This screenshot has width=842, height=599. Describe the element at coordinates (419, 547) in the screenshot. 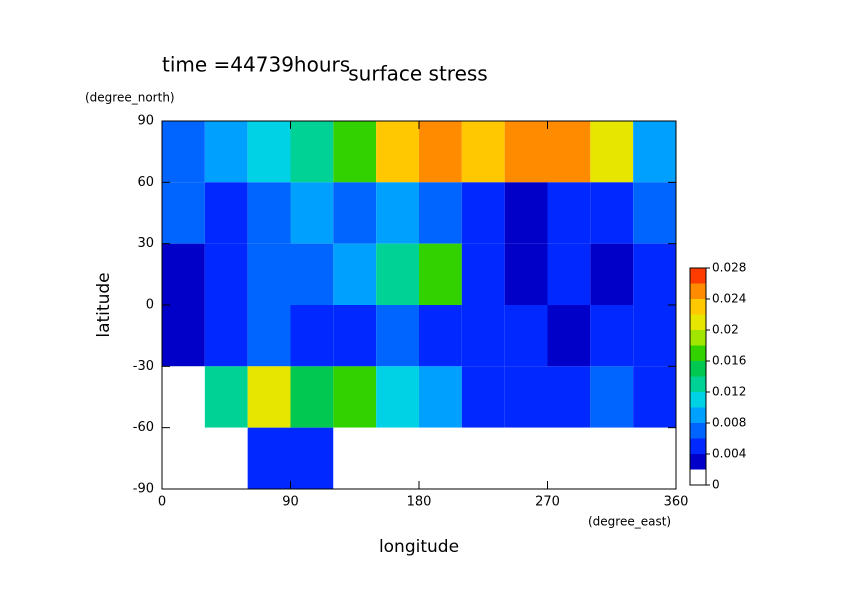

I see `x-axis-label: longitude` at that location.